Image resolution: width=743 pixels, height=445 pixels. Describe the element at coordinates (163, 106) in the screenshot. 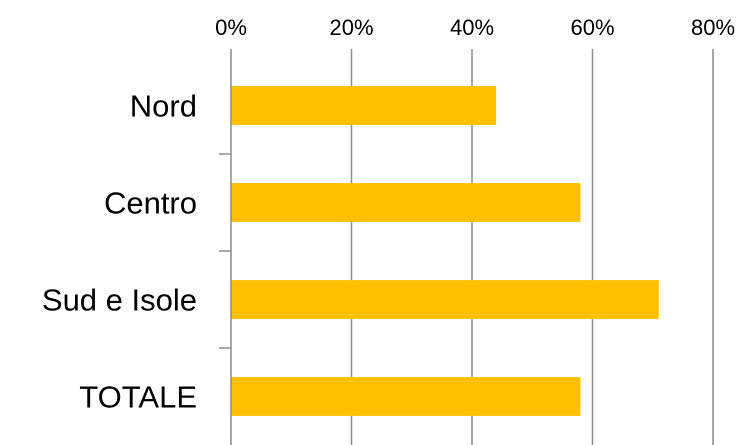

I see `category-label: Nord` at that location.